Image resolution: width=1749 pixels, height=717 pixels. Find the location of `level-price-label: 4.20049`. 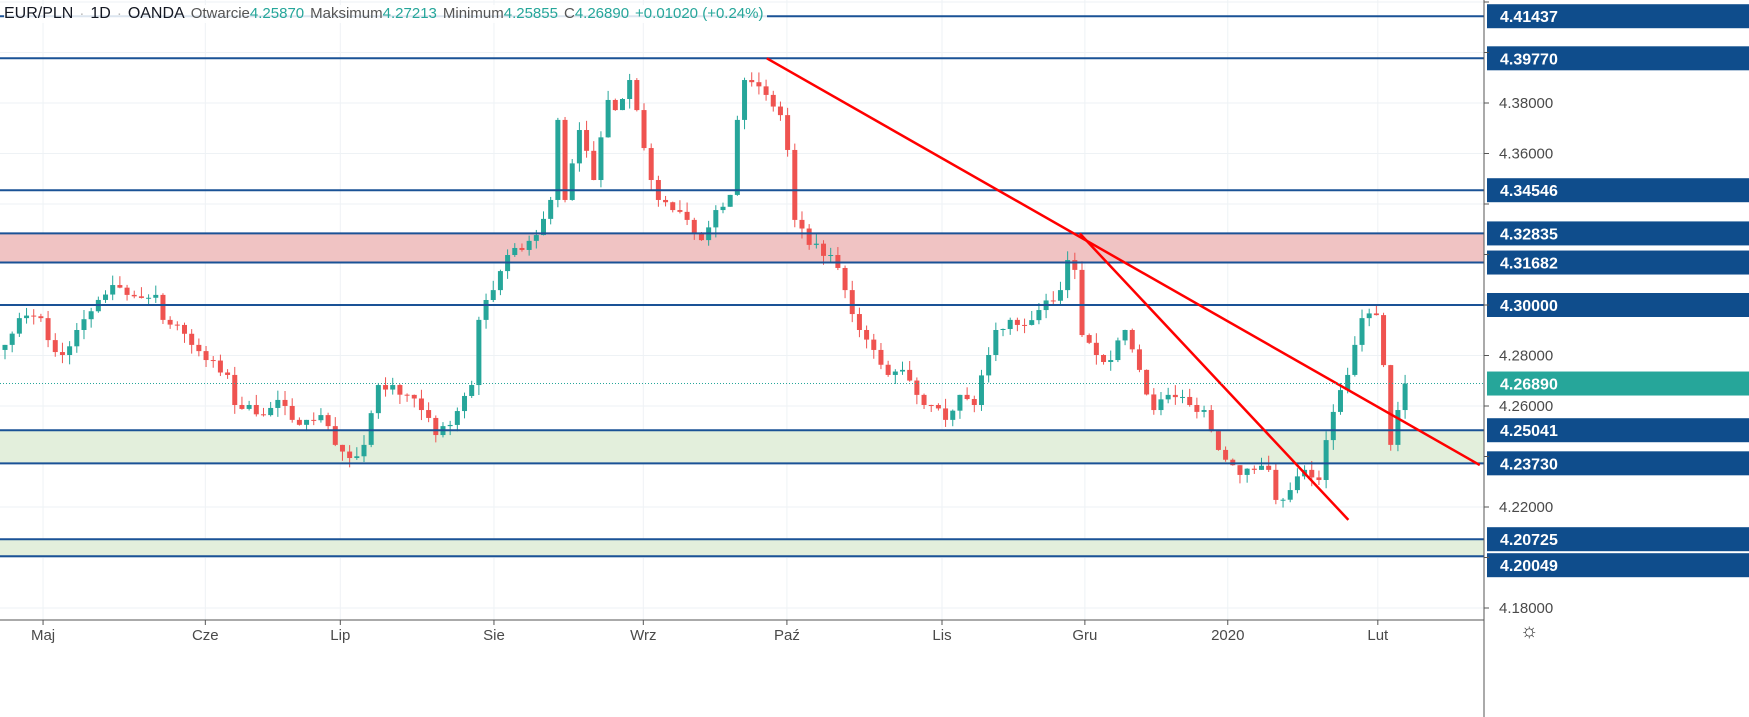

level-price-label: 4.20049 is located at coordinates (1529, 566).